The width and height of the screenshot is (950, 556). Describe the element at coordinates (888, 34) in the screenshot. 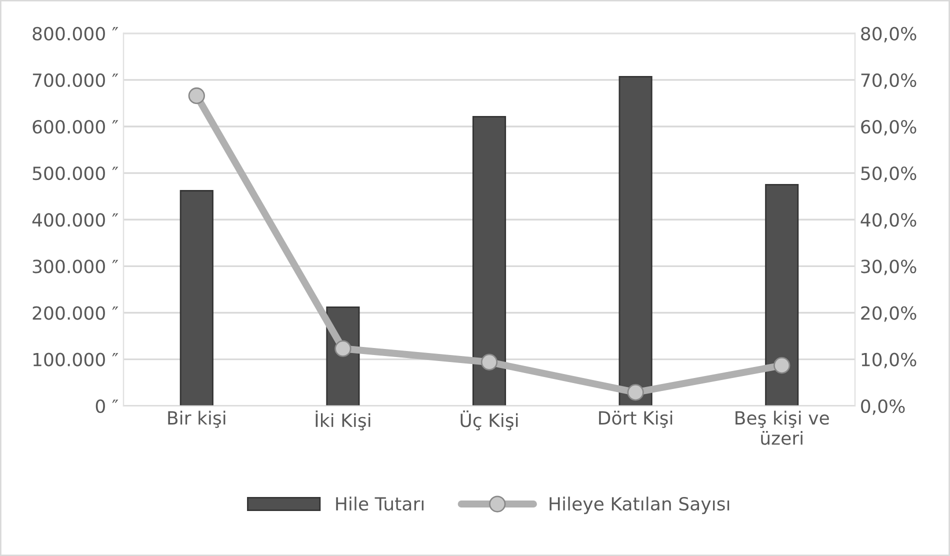

I see `y2-tick-label: 80,0%` at that location.